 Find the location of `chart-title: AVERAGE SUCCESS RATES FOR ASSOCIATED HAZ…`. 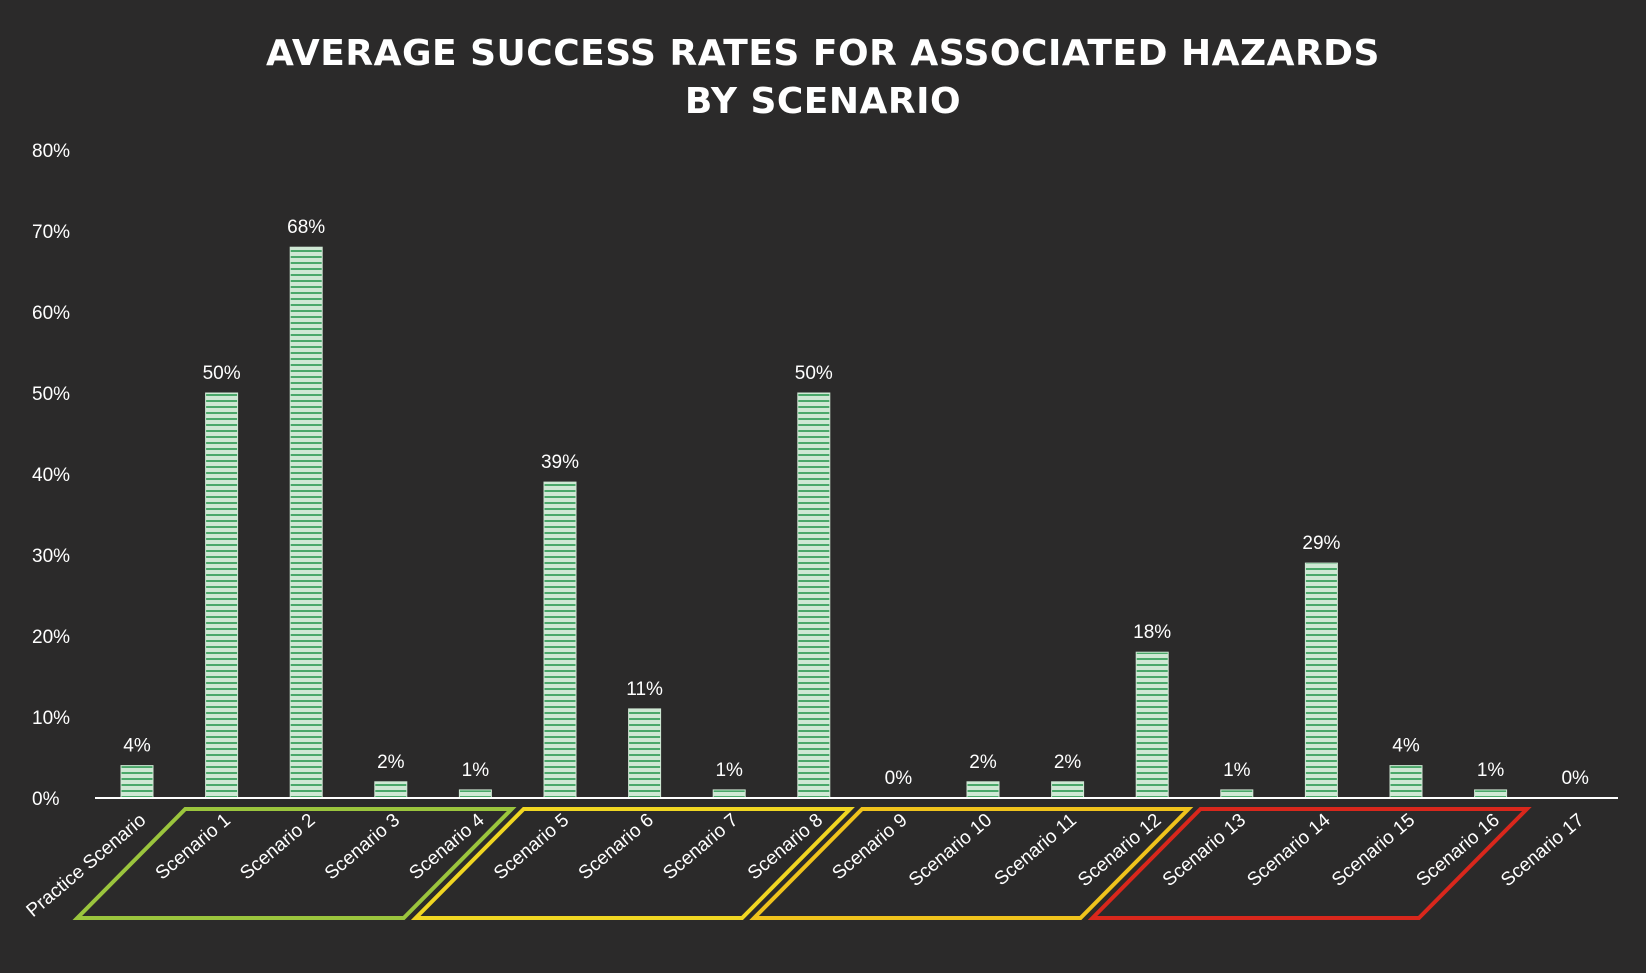

chart-title: AVERAGE SUCCESS RATES FOR ASSOCIATED HAZ… is located at coordinates (823, 78).